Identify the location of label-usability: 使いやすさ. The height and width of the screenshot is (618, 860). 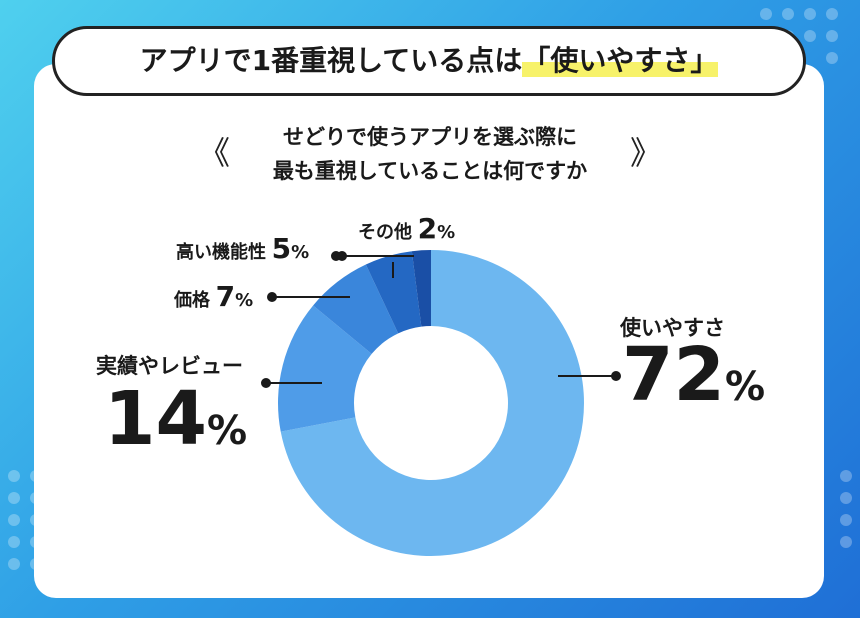
(672, 328).